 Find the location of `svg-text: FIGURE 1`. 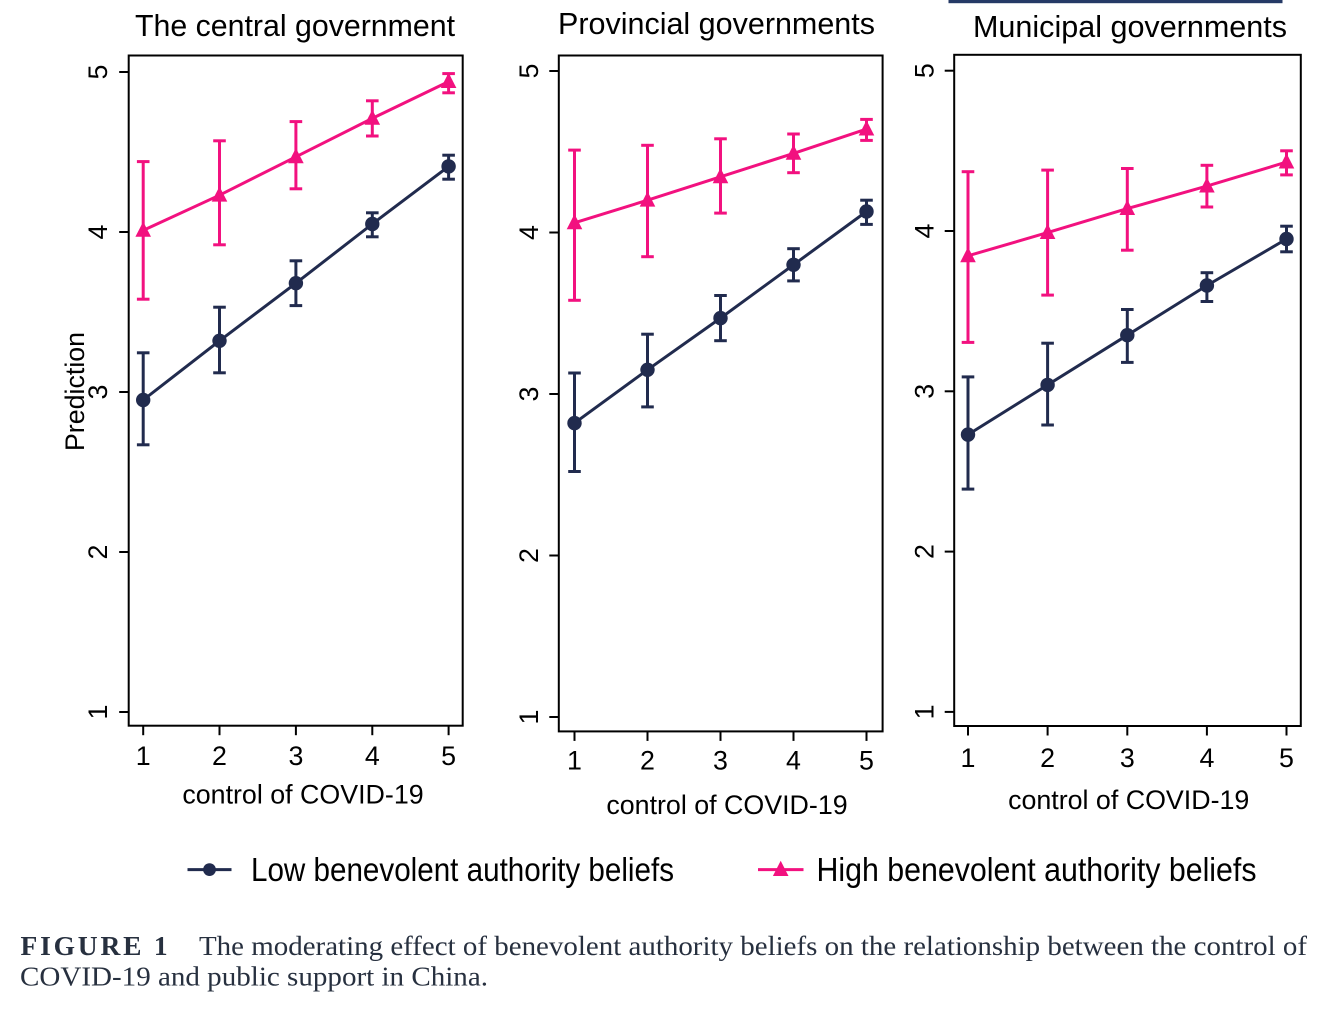

svg-text: FIGURE 1 is located at coordinates (96, 945).